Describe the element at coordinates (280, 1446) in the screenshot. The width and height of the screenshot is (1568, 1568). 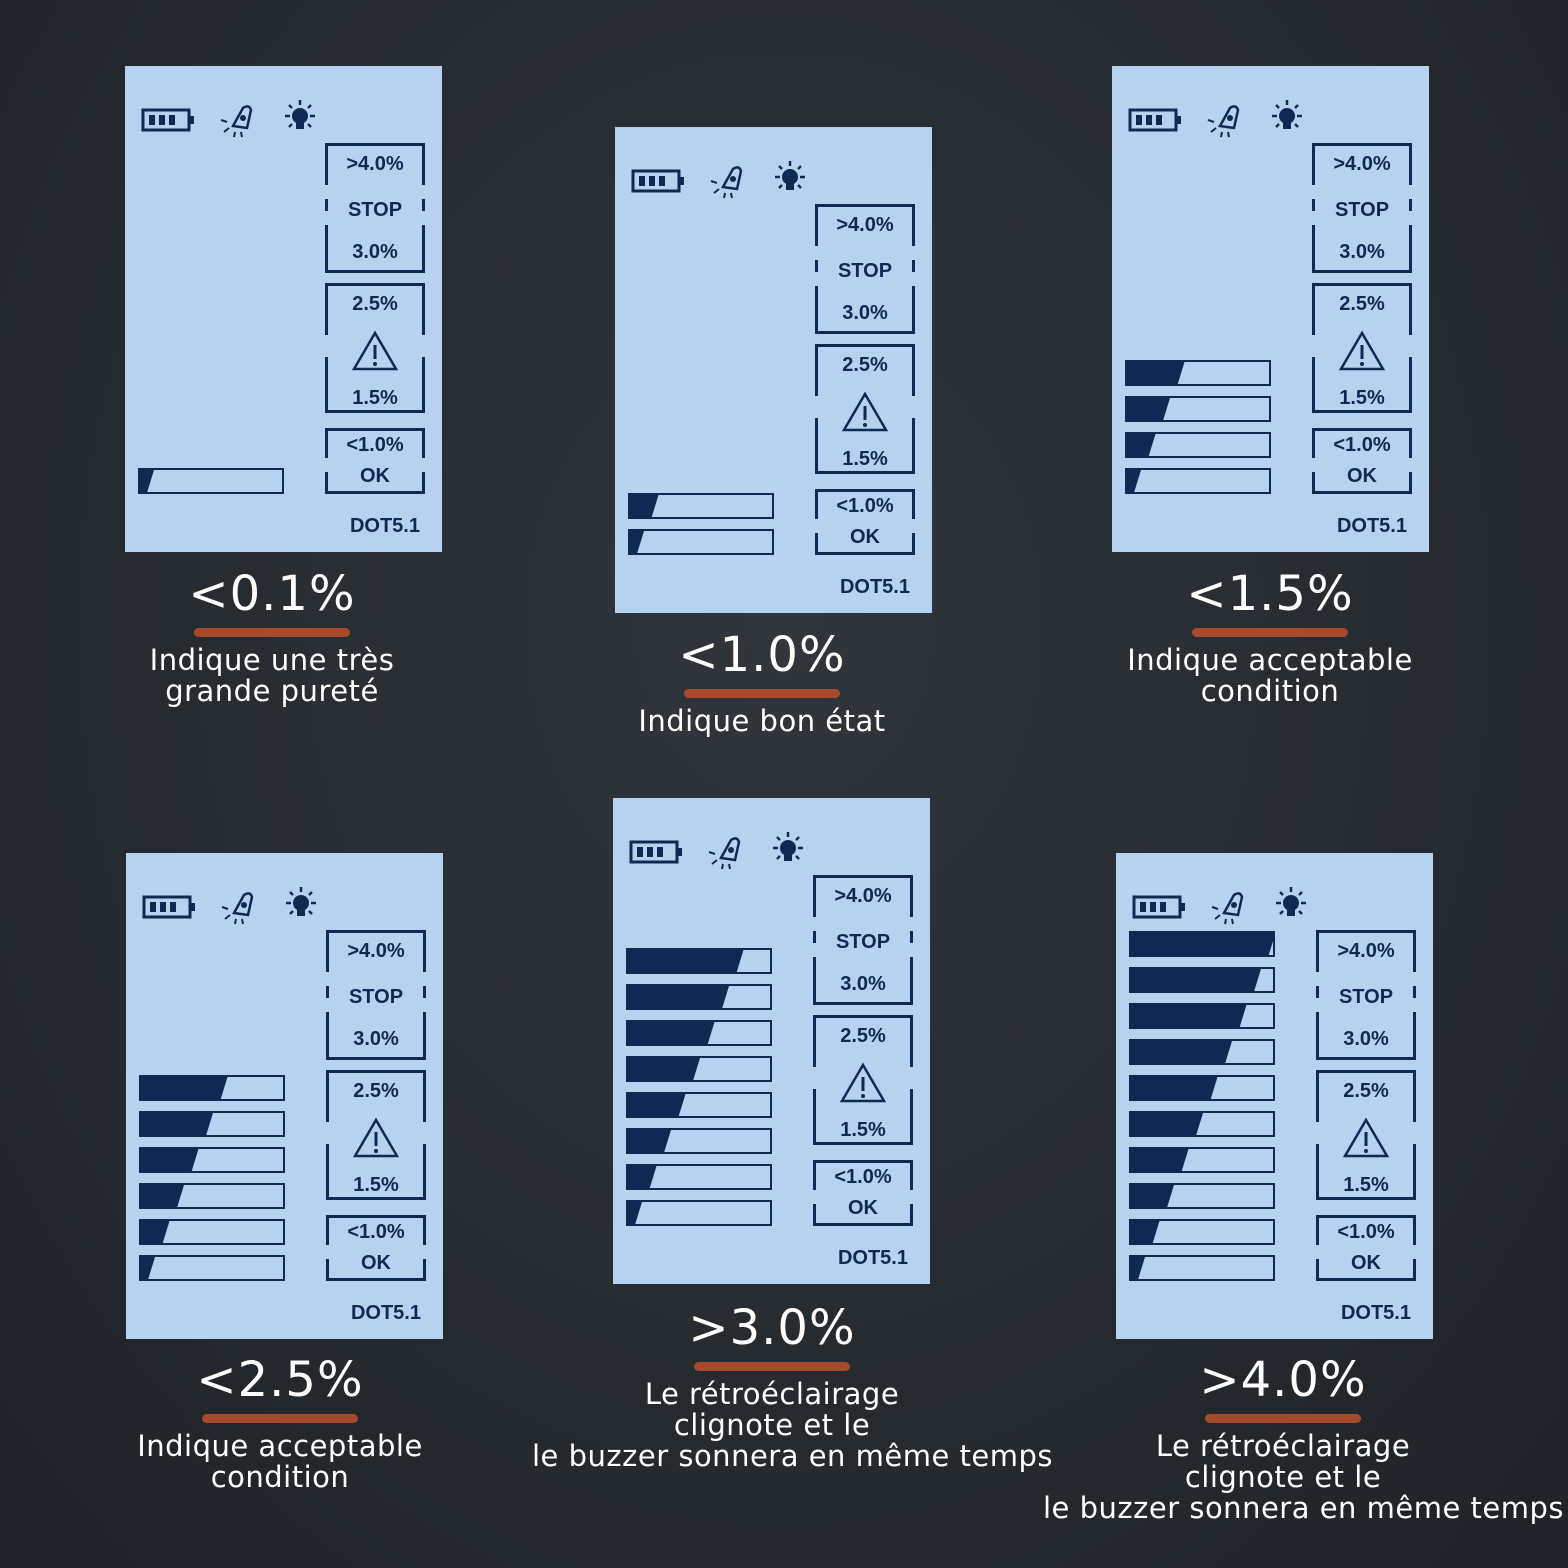
I see `condition-description: Indique acceptable` at that location.